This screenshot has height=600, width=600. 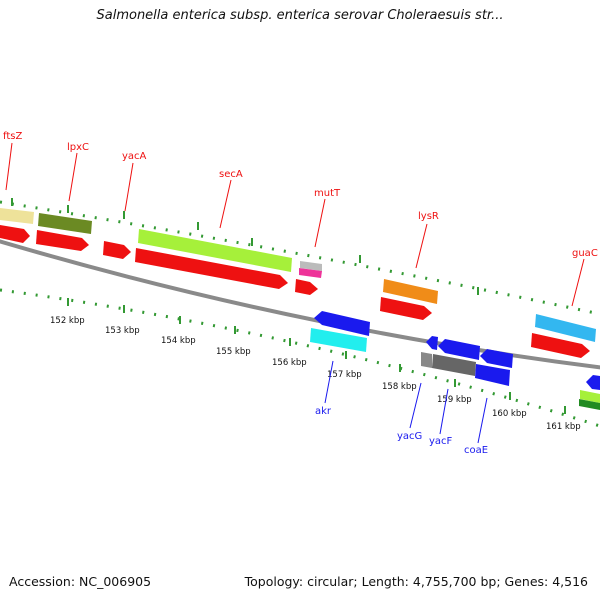 What do you see at coordinates (585, 253) in the screenshot?
I see `gene-label-guac: guaC` at bounding box center [585, 253].